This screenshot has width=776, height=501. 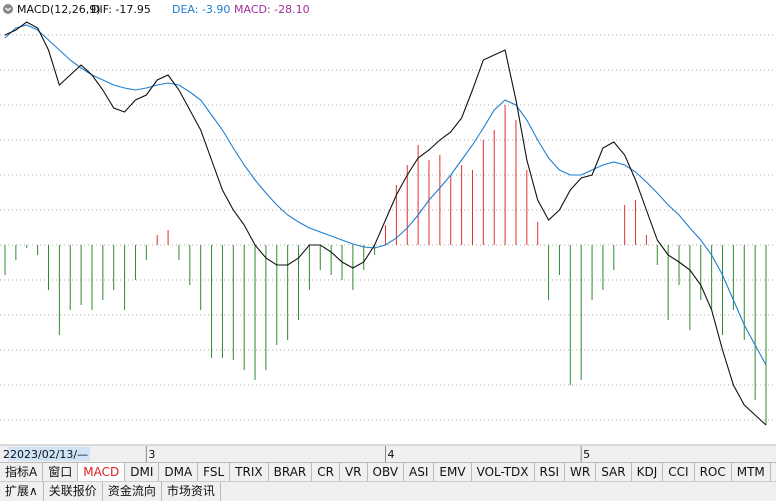 I want to click on tab: 扩展∧, so click(x=22, y=491).